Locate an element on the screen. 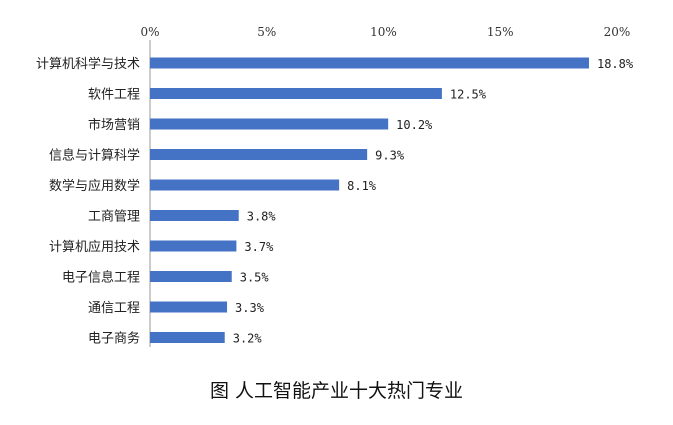 The height and width of the screenshot is (425, 673). category-label: 计算机应用技术 is located at coordinates (94, 247).